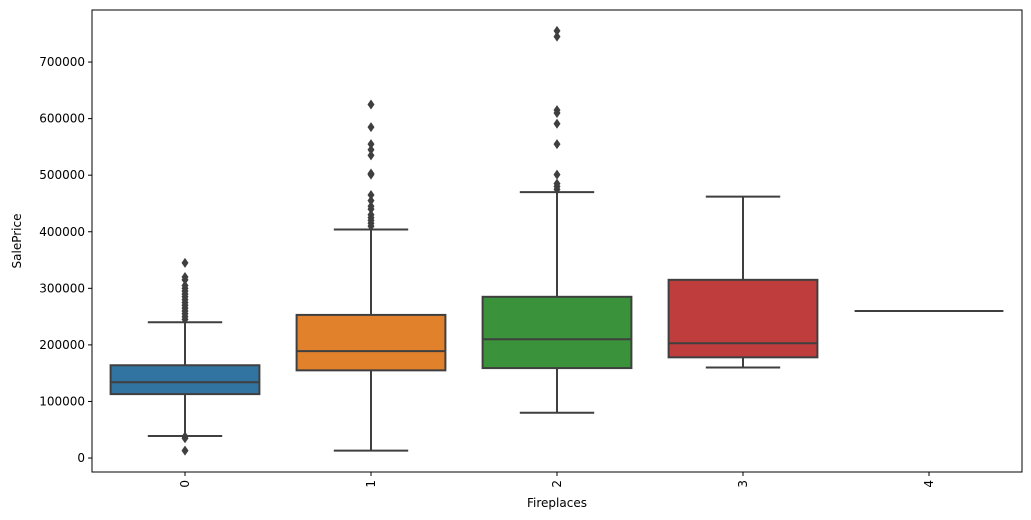  I want to click on y-tick-label: 100000, so click(62, 401).